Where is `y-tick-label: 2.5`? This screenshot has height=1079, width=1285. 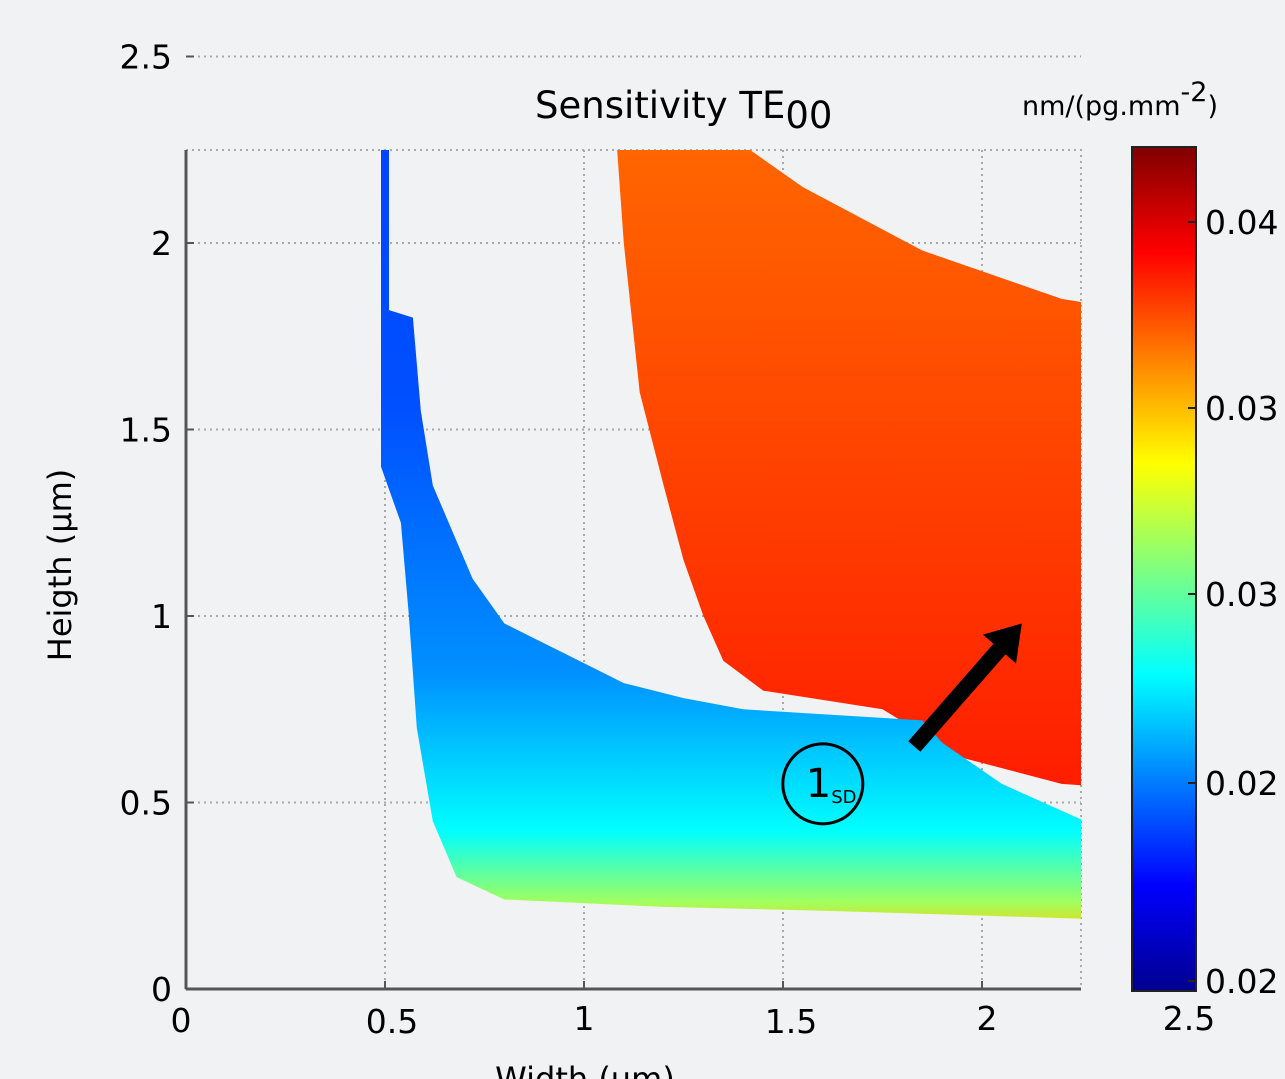
y-tick-label: 2.5 is located at coordinates (146, 57).